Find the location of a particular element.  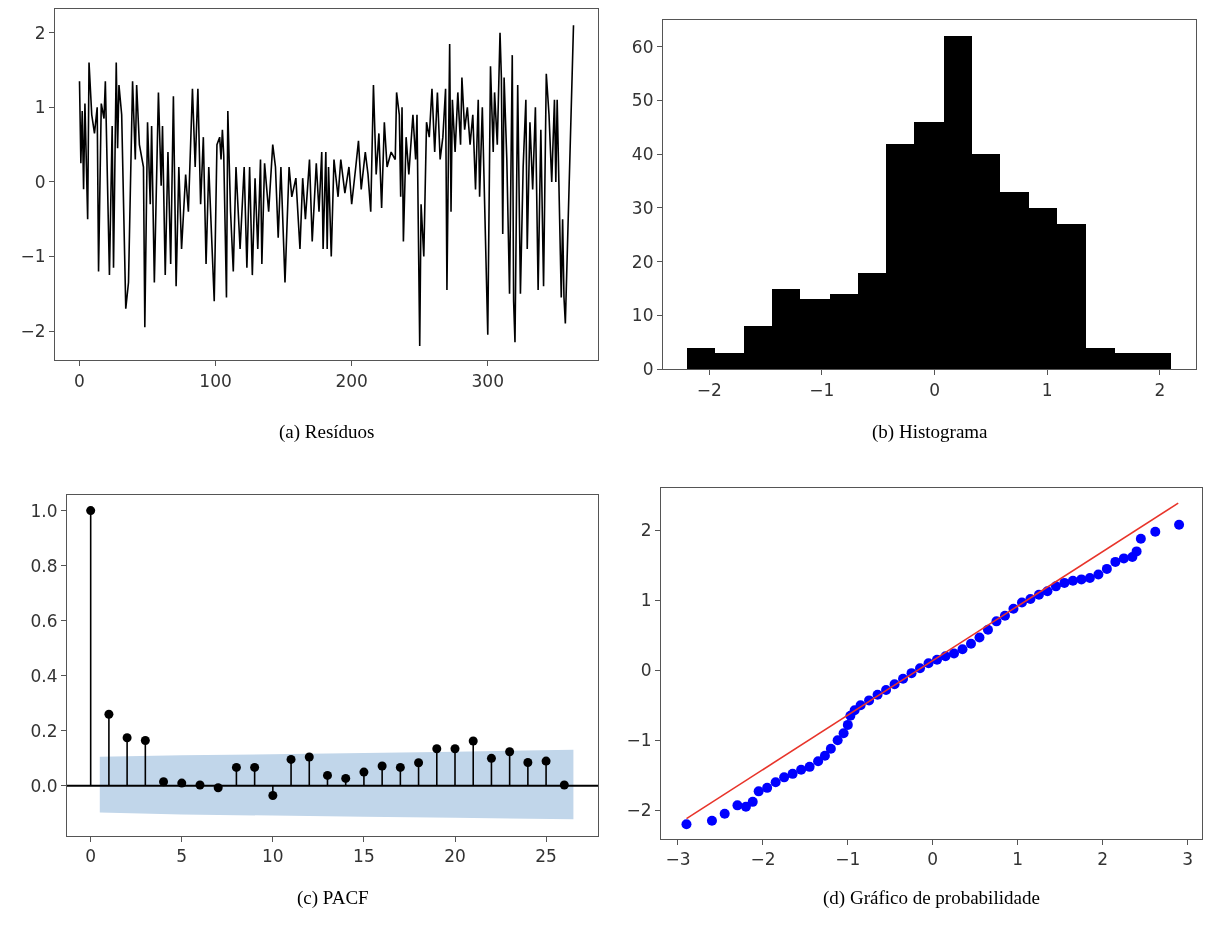

y-tick-label: 0.0 is located at coordinates (44, 785).